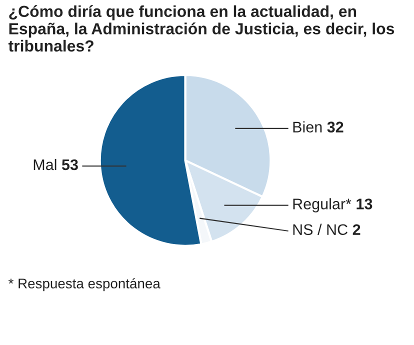 The image size is (414, 345). I want to click on slice-label: Mal, so click(45, 164).